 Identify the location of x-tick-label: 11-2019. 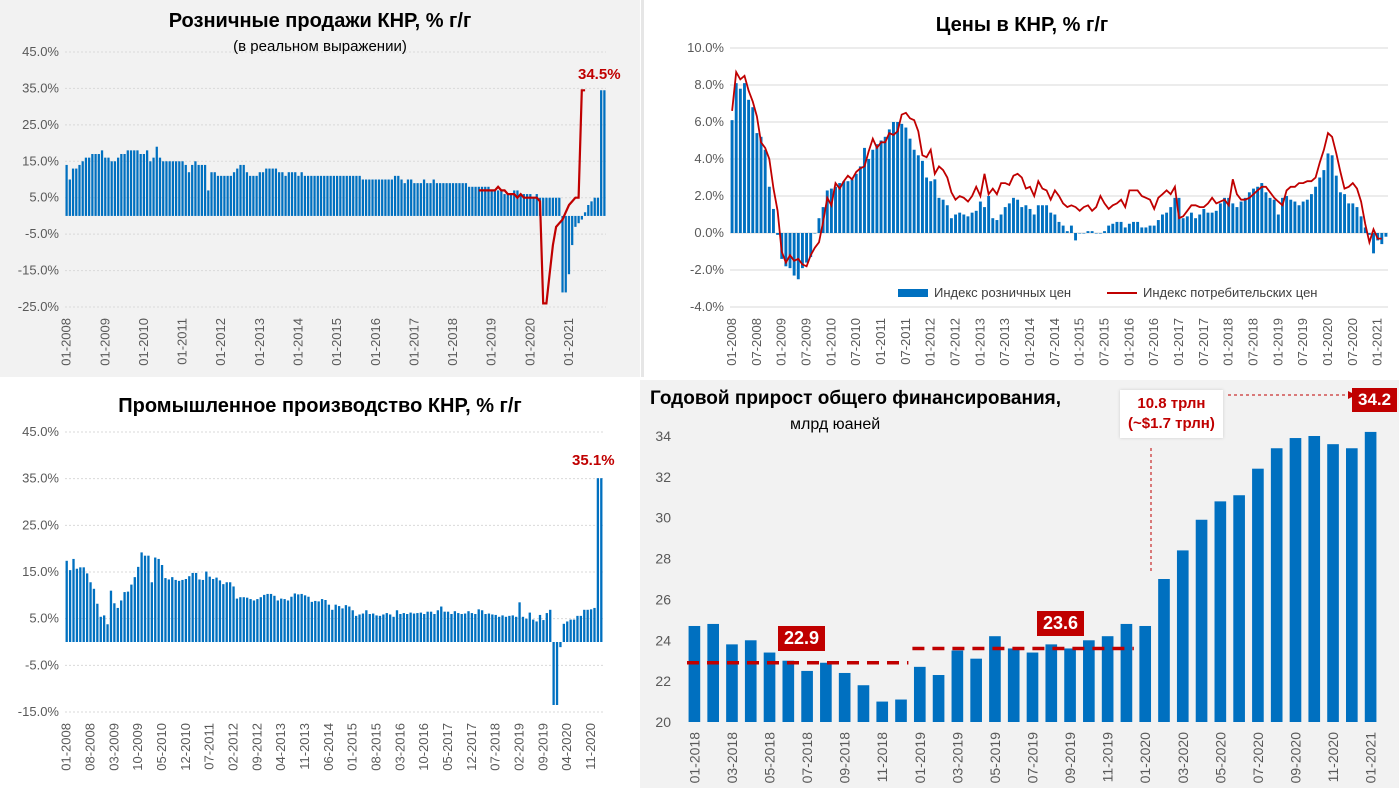
(1108, 757).